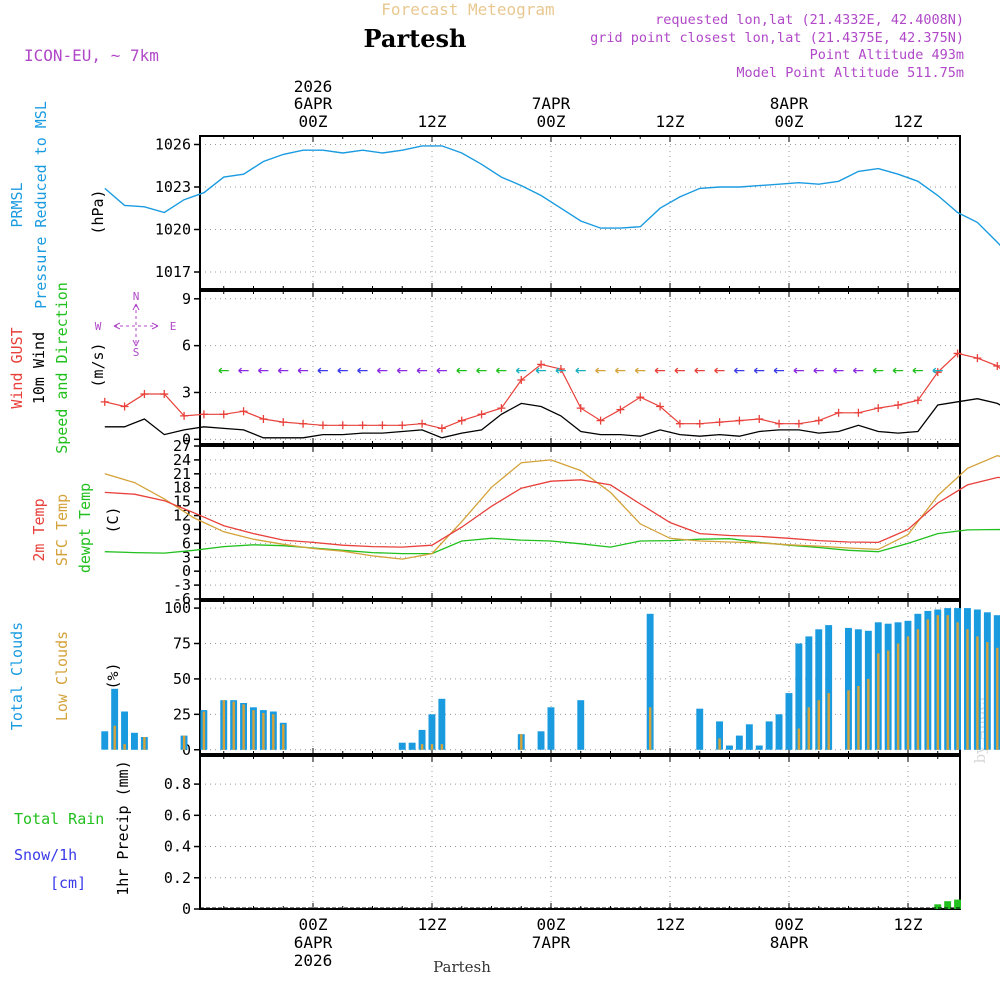 The height and width of the screenshot is (1000, 1000). I want to click on info-model-altitude: Model Point Altitude 511.75m, so click(850, 73).